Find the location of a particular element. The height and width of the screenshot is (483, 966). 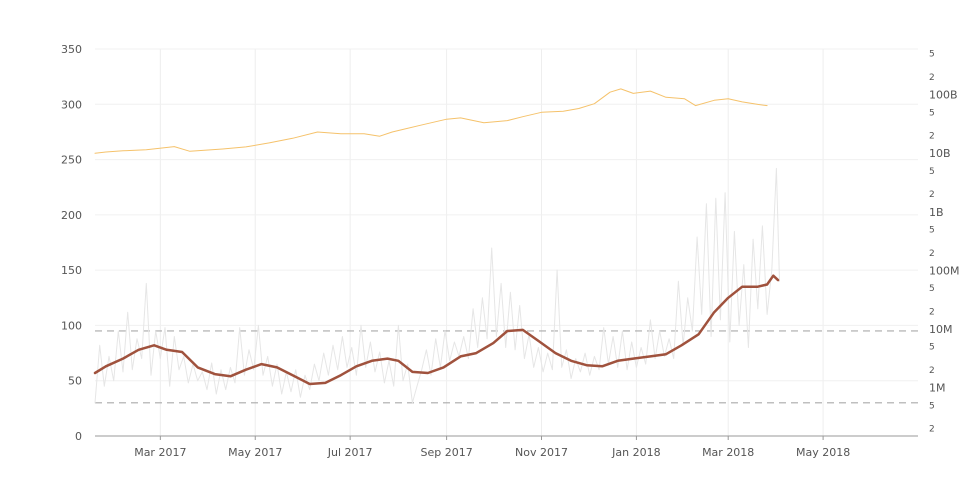

x-tick-label: Jan 2018 is located at coordinates (635, 452).